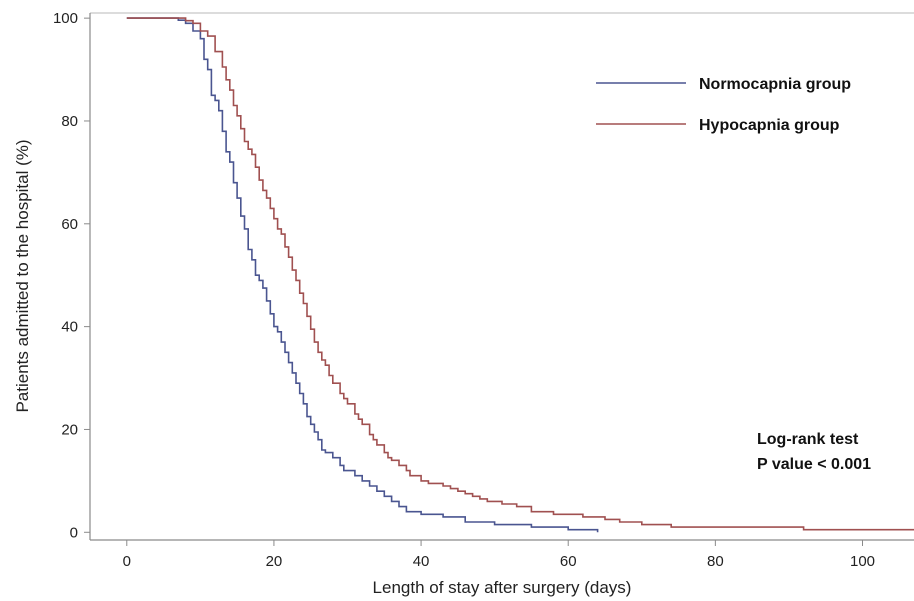 The image size is (914, 601). What do you see at coordinates (69, 224) in the screenshot?
I see `y-tick-label: 60` at bounding box center [69, 224].